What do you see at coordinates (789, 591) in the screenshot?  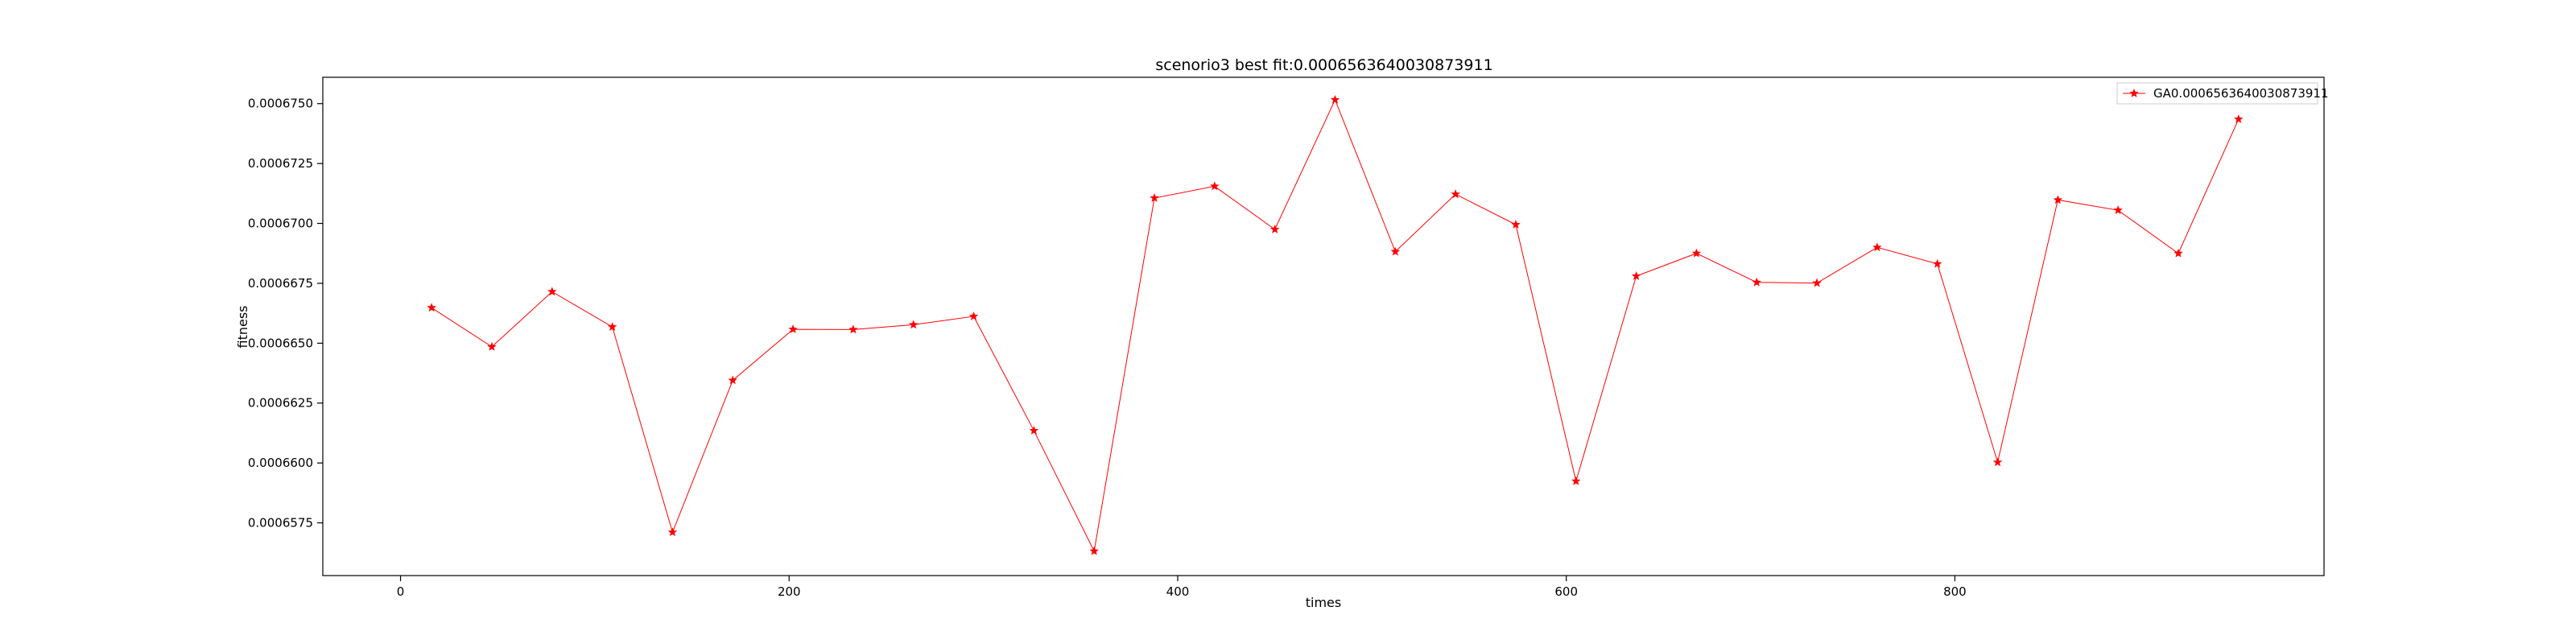 I see `x-tick-label: 200` at bounding box center [789, 591].